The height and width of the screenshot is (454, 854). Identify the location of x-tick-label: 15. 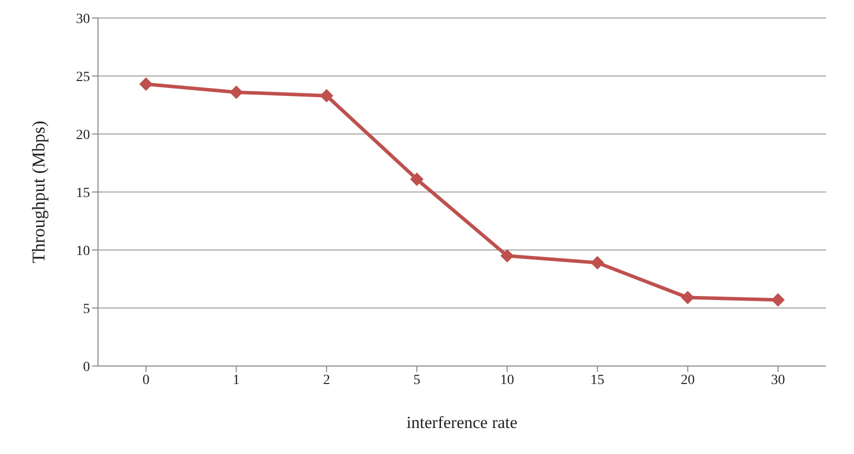
(597, 380).